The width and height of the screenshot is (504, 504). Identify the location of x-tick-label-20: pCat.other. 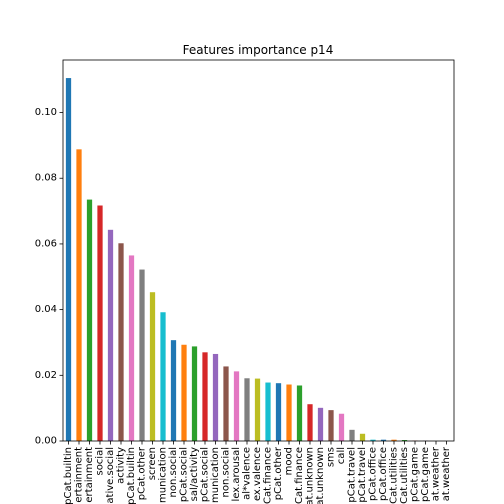
(278, 473).